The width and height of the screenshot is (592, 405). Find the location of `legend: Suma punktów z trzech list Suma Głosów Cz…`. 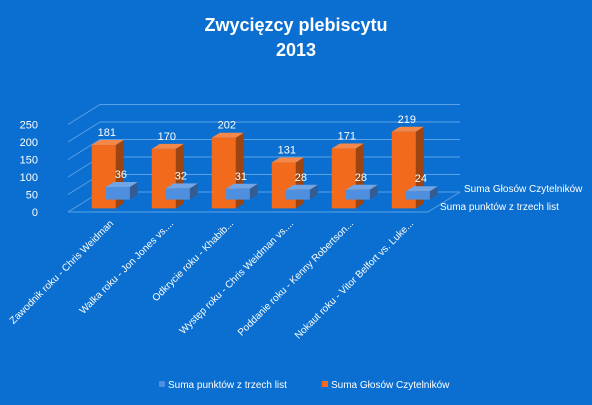

legend: Suma punktów z trzech list Suma Głosów Cz… is located at coordinates (304, 385).